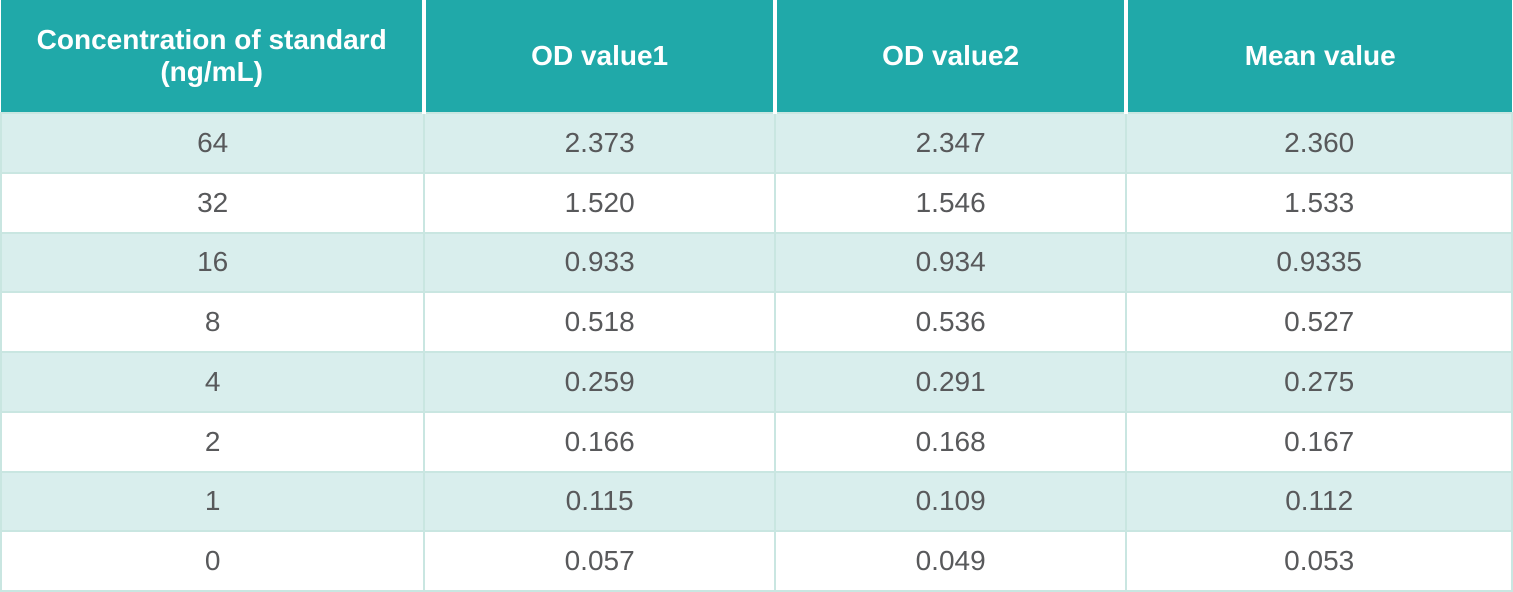  Describe the element at coordinates (213, 202) in the screenshot. I see `table-cell: 32` at that location.